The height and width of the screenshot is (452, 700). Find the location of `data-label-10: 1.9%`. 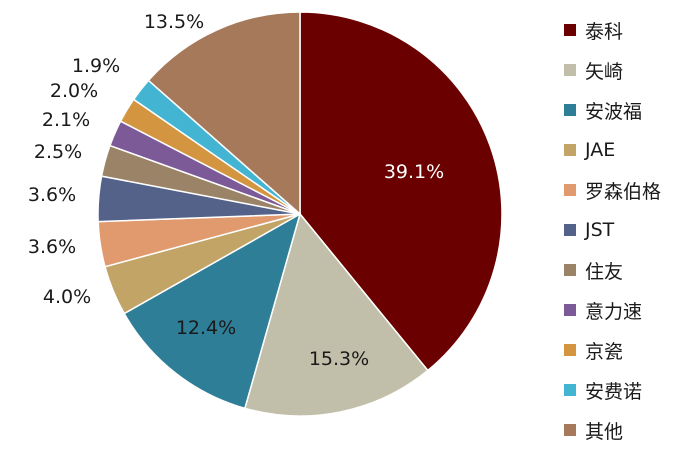

data-label-10: 1.9% is located at coordinates (96, 66).